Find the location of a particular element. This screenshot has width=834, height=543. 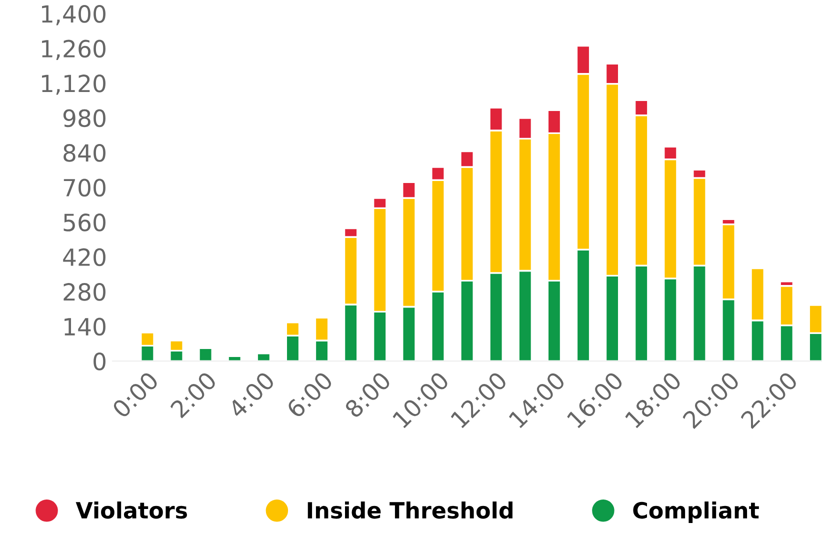

y-tick-label: 560 is located at coordinates (85, 223).